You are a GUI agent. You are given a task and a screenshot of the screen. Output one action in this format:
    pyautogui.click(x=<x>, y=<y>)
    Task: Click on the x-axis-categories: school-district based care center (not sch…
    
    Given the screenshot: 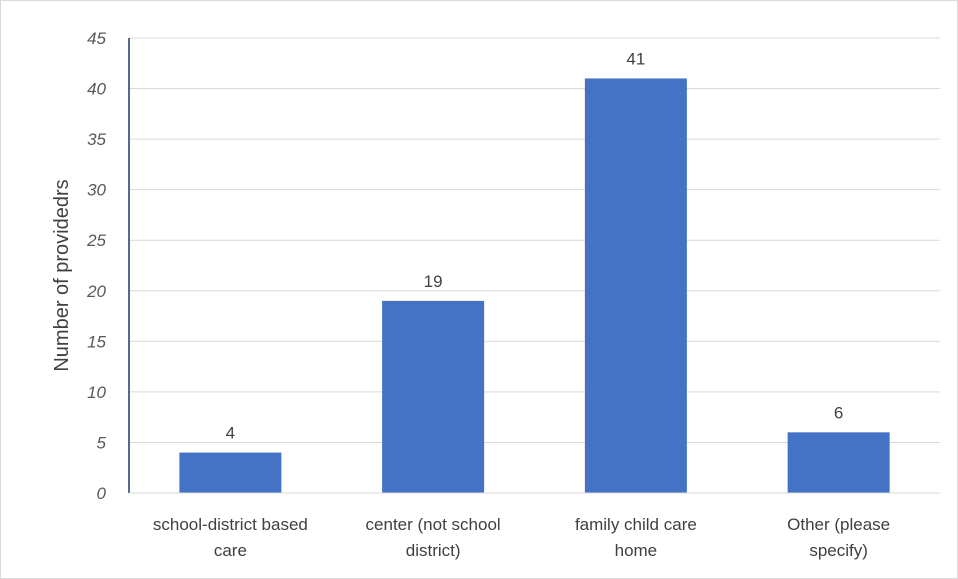 What is the action you would take?
    pyautogui.click(x=521, y=537)
    